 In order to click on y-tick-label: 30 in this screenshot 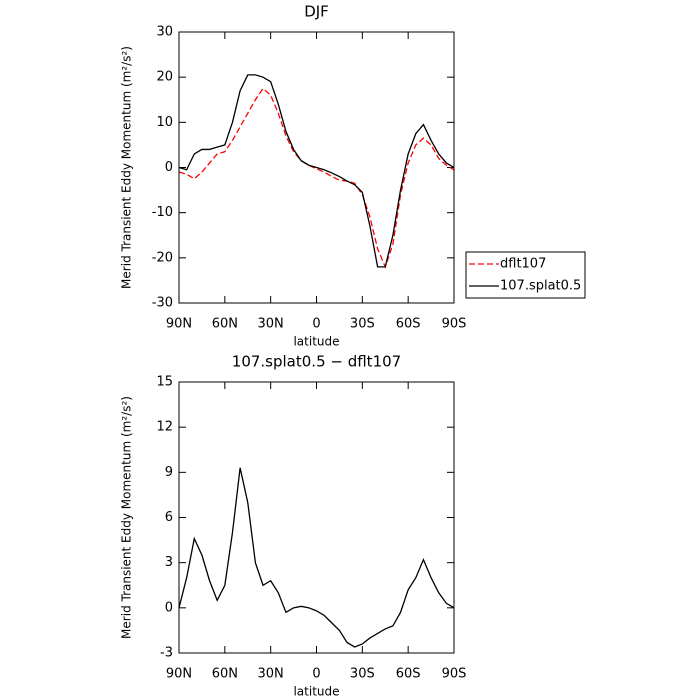, I will do `click(164, 32)`.